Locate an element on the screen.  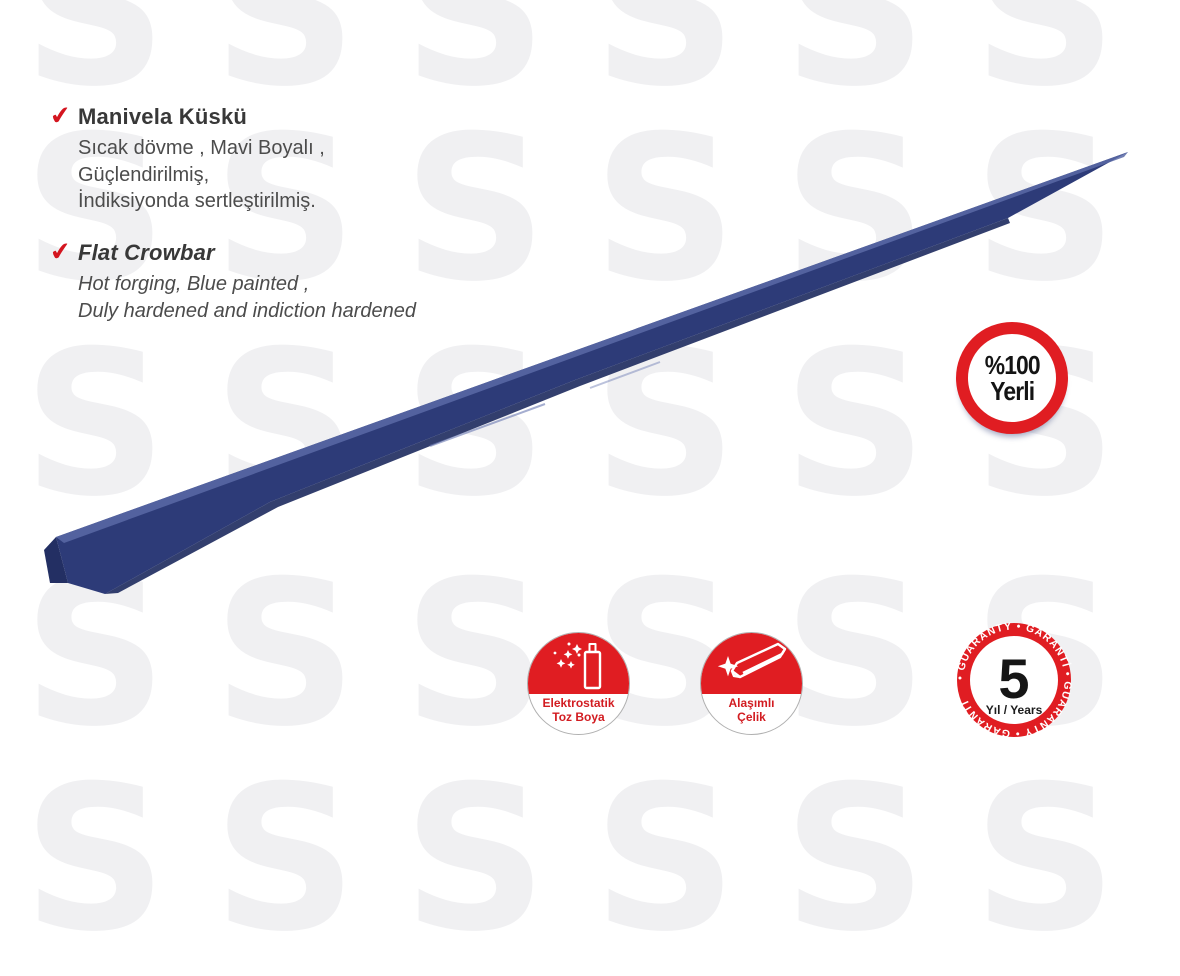
product-title-en: Flat Crowbar is located at coordinates (146, 252).